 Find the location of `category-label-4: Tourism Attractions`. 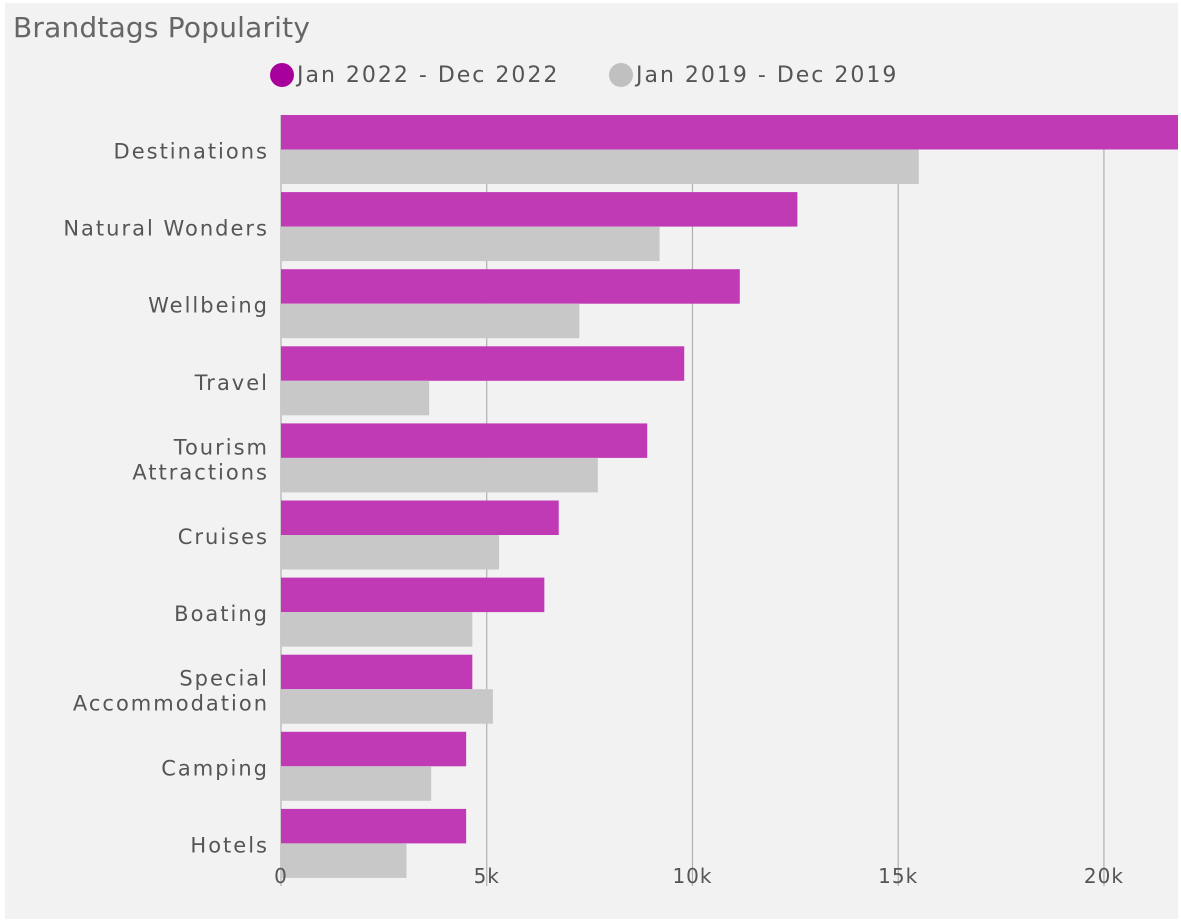

category-label-4: Tourism Attractions is located at coordinates (200, 459).